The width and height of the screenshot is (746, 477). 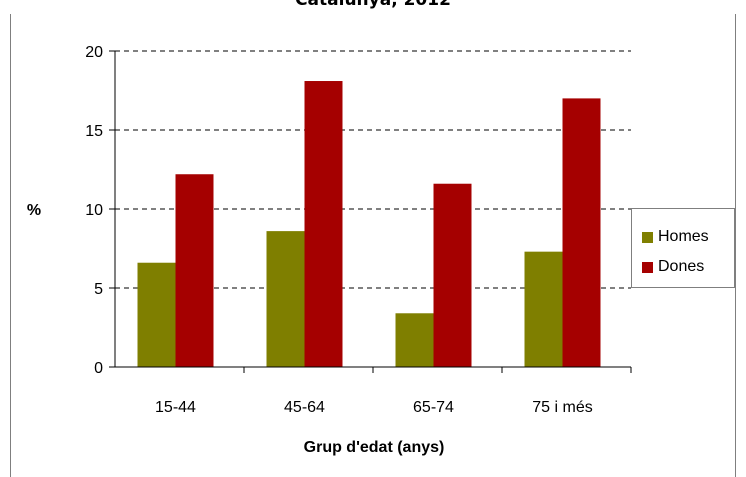 I want to click on legend-label-dones: Dones, so click(x=681, y=266).